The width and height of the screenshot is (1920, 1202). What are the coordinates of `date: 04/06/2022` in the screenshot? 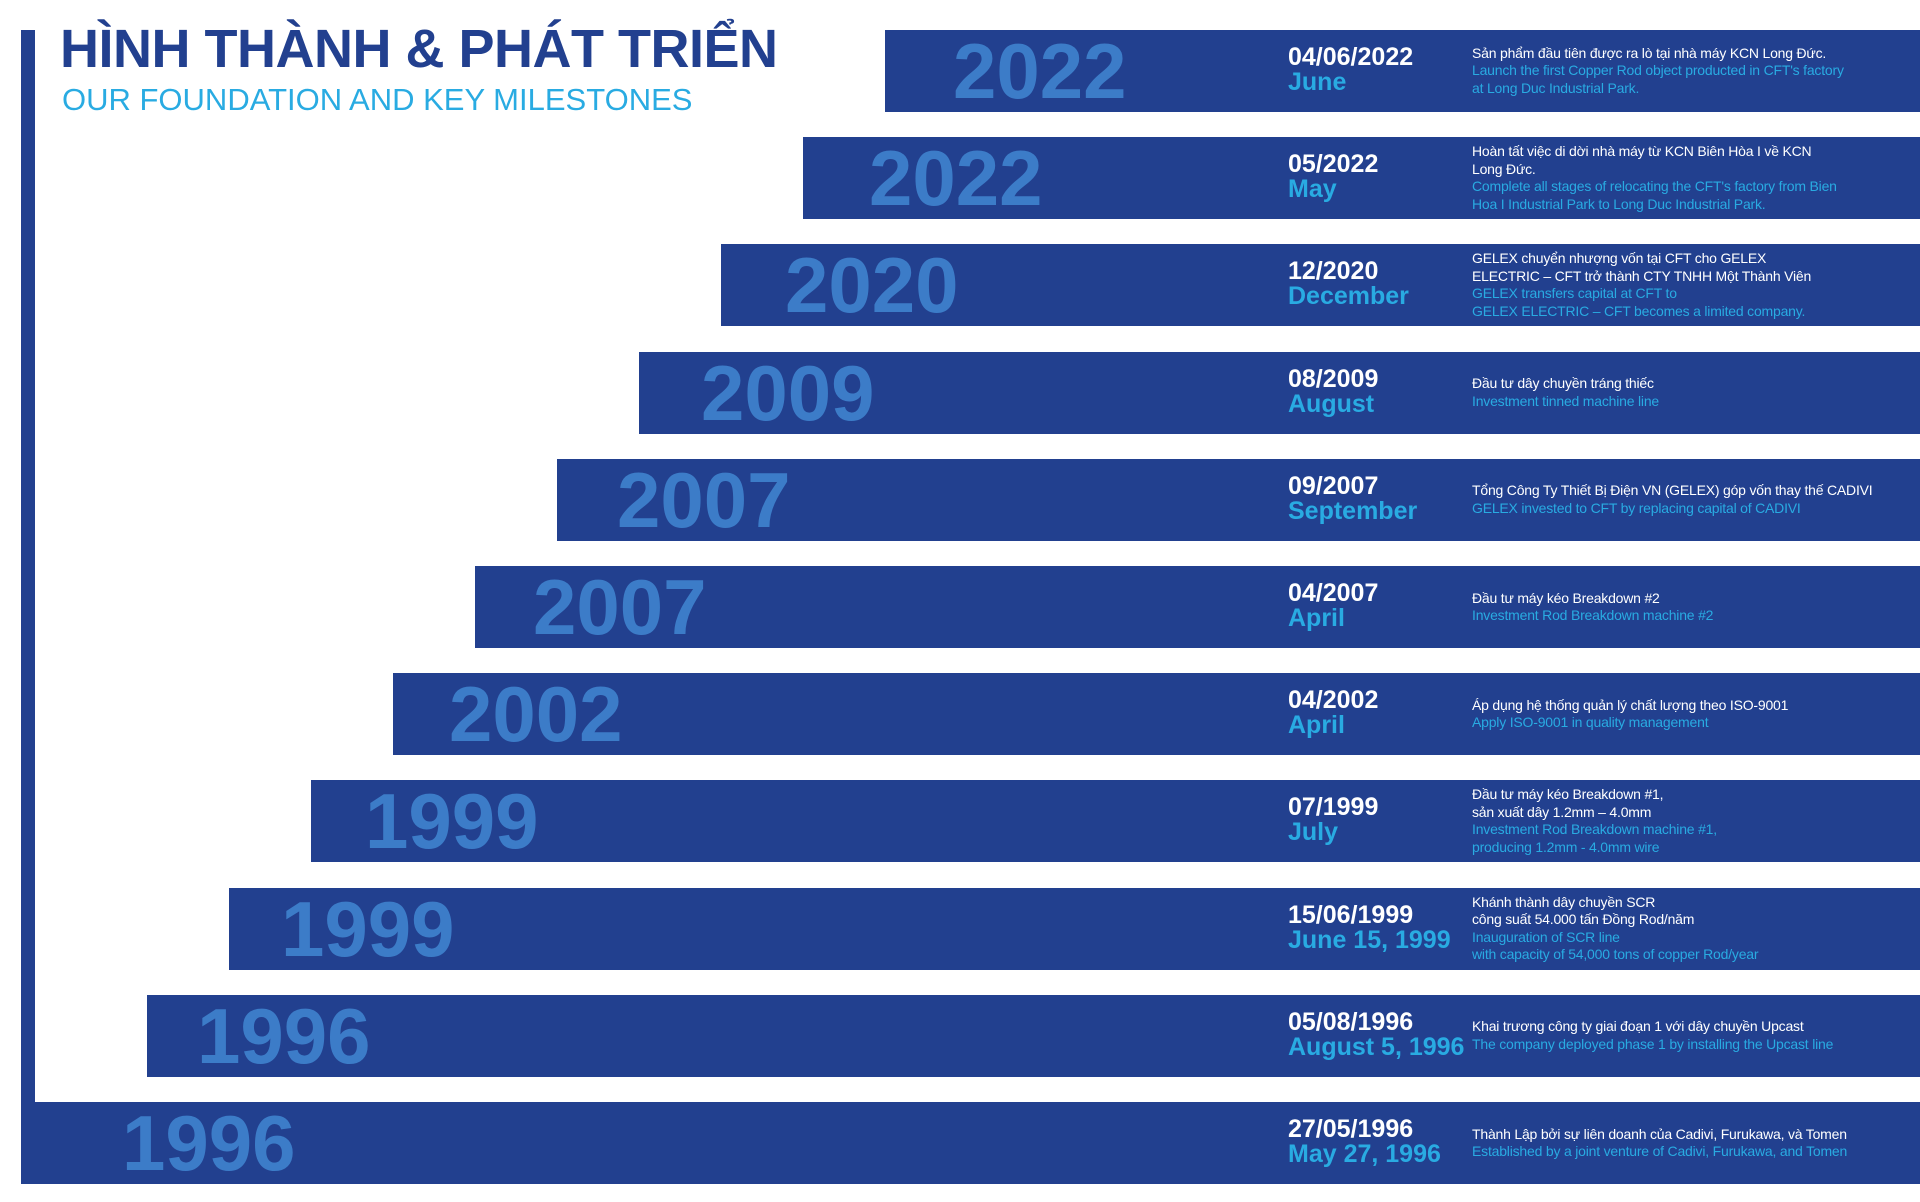 It's located at (1351, 57).